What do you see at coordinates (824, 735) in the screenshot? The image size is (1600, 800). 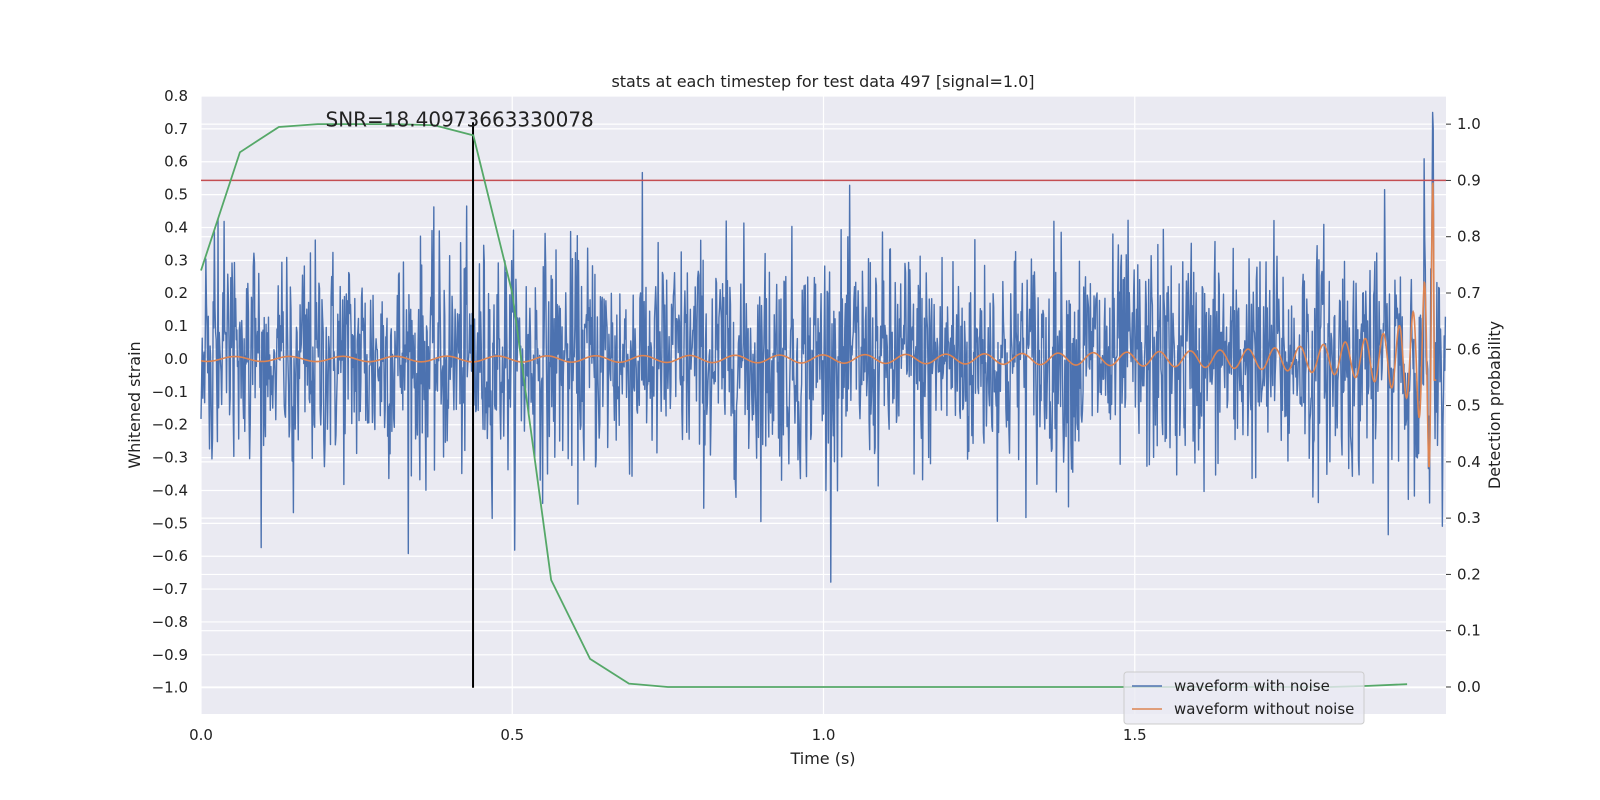 I see `x-tick-label: 1.0` at bounding box center [824, 735].